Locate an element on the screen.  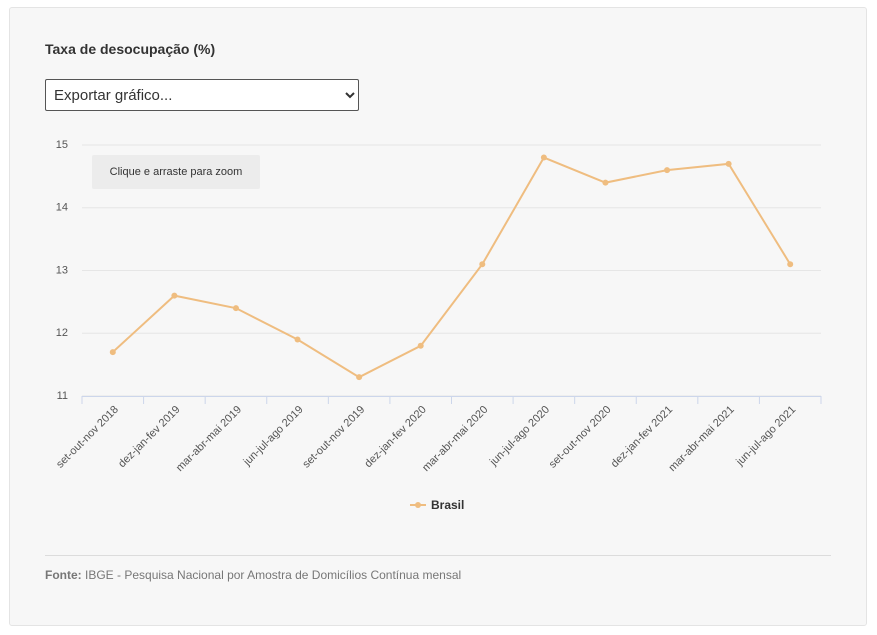
zoom-hint-box is located at coordinates (176, 172).